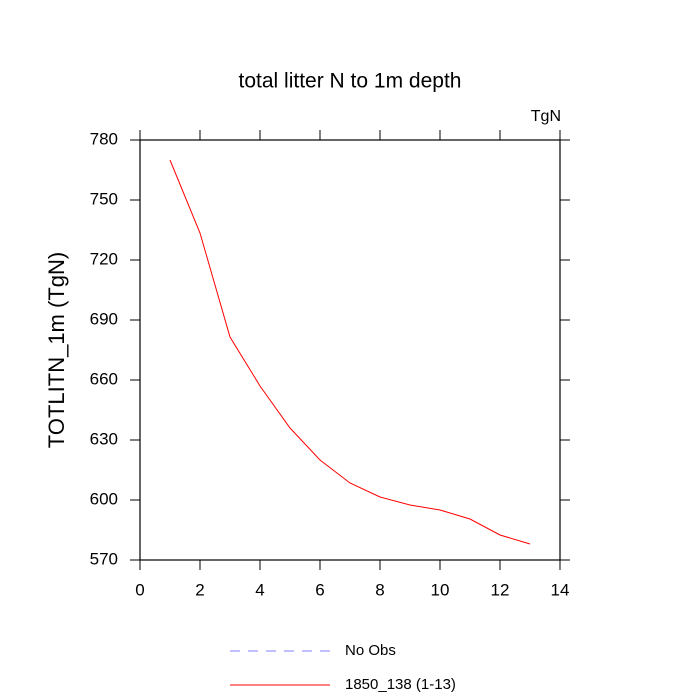 This screenshot has width=700, height=700. I want to click on unit-label: TgN, so click(546, 116).